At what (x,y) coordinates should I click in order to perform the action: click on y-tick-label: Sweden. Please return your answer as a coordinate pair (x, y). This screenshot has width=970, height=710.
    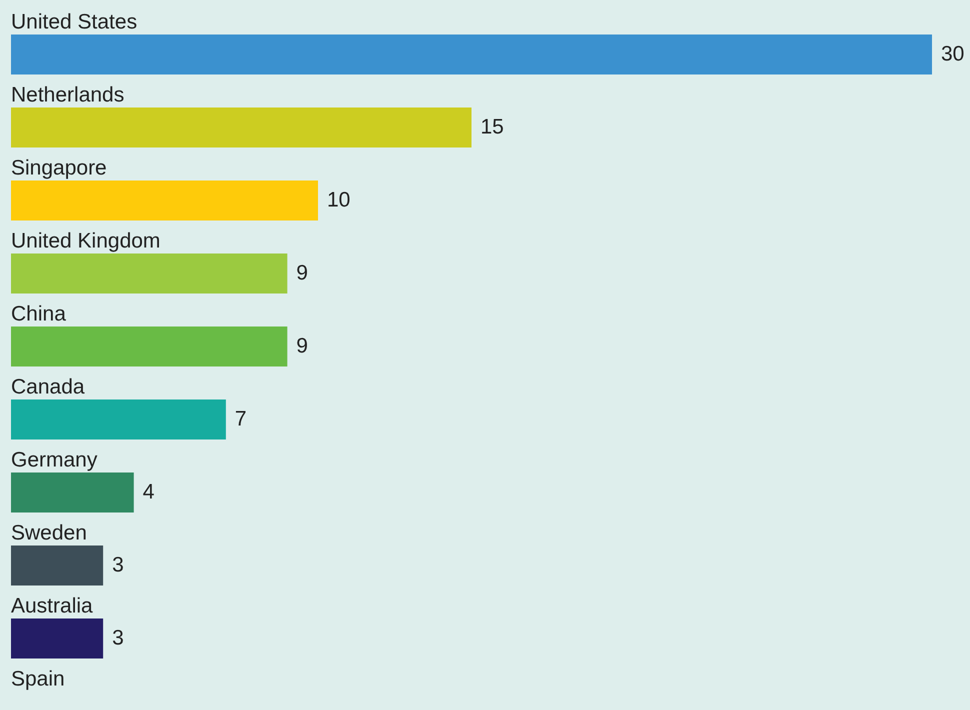
    Looking at the image, I should click on (49, 533).